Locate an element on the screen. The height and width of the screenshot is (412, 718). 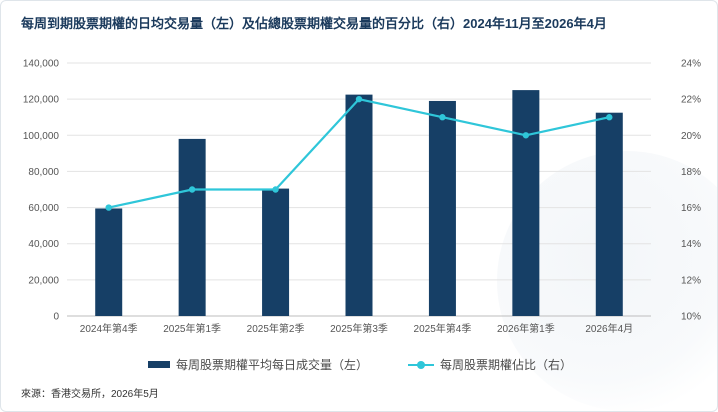
legend-bar-label: 每周股票期權平均每日成交量（左） is located at coordinates (271, 365).